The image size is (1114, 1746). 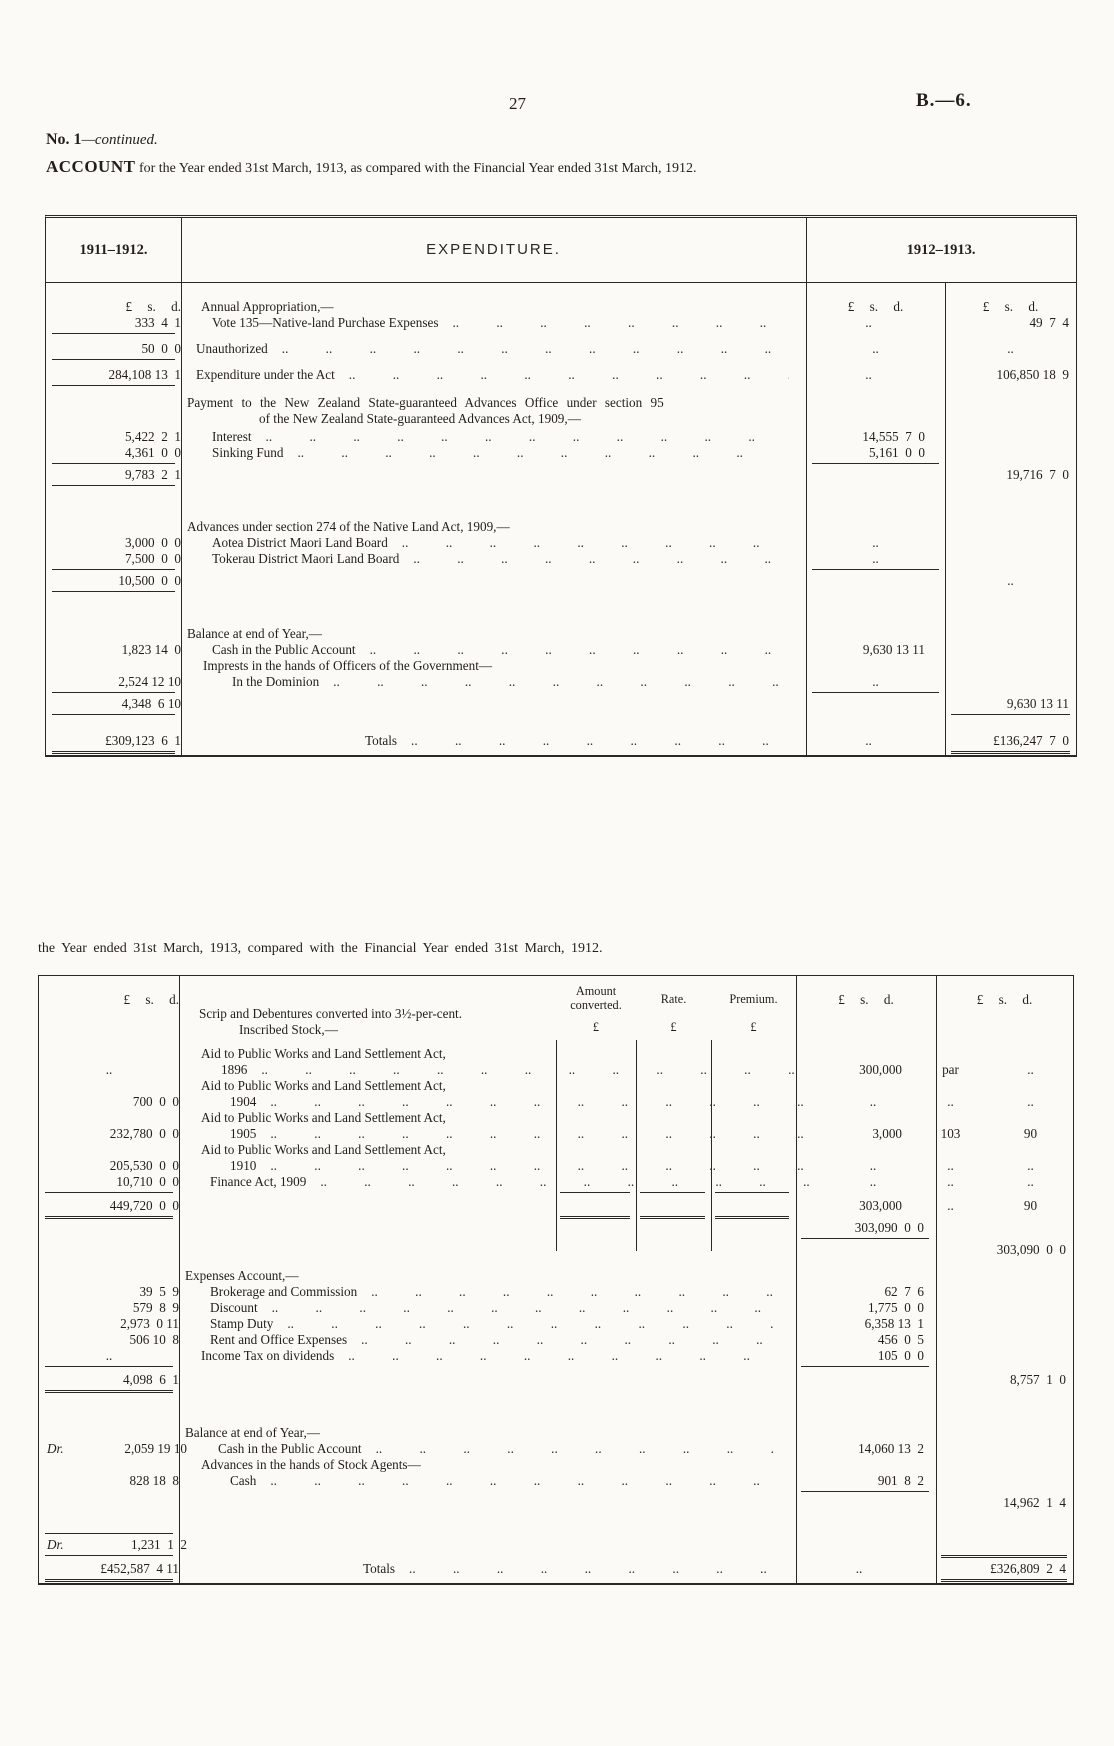 I want to click on table-row: Advances in the hands of Stock Agents—, so click(x=556, y=1465).